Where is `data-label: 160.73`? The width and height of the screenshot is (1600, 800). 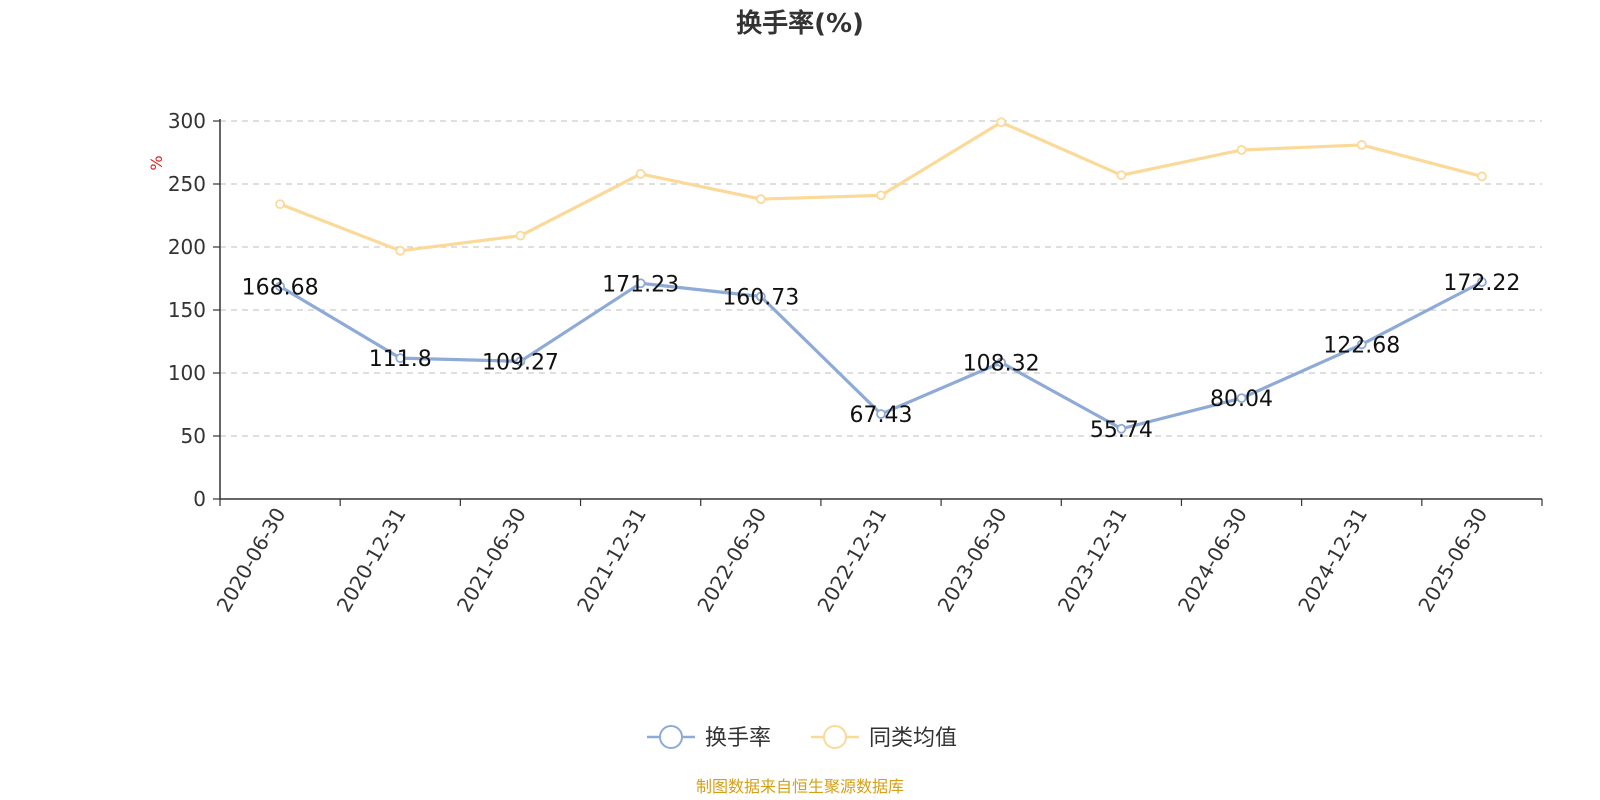
data-label: 160.73 is located at coordinates (760, 297).